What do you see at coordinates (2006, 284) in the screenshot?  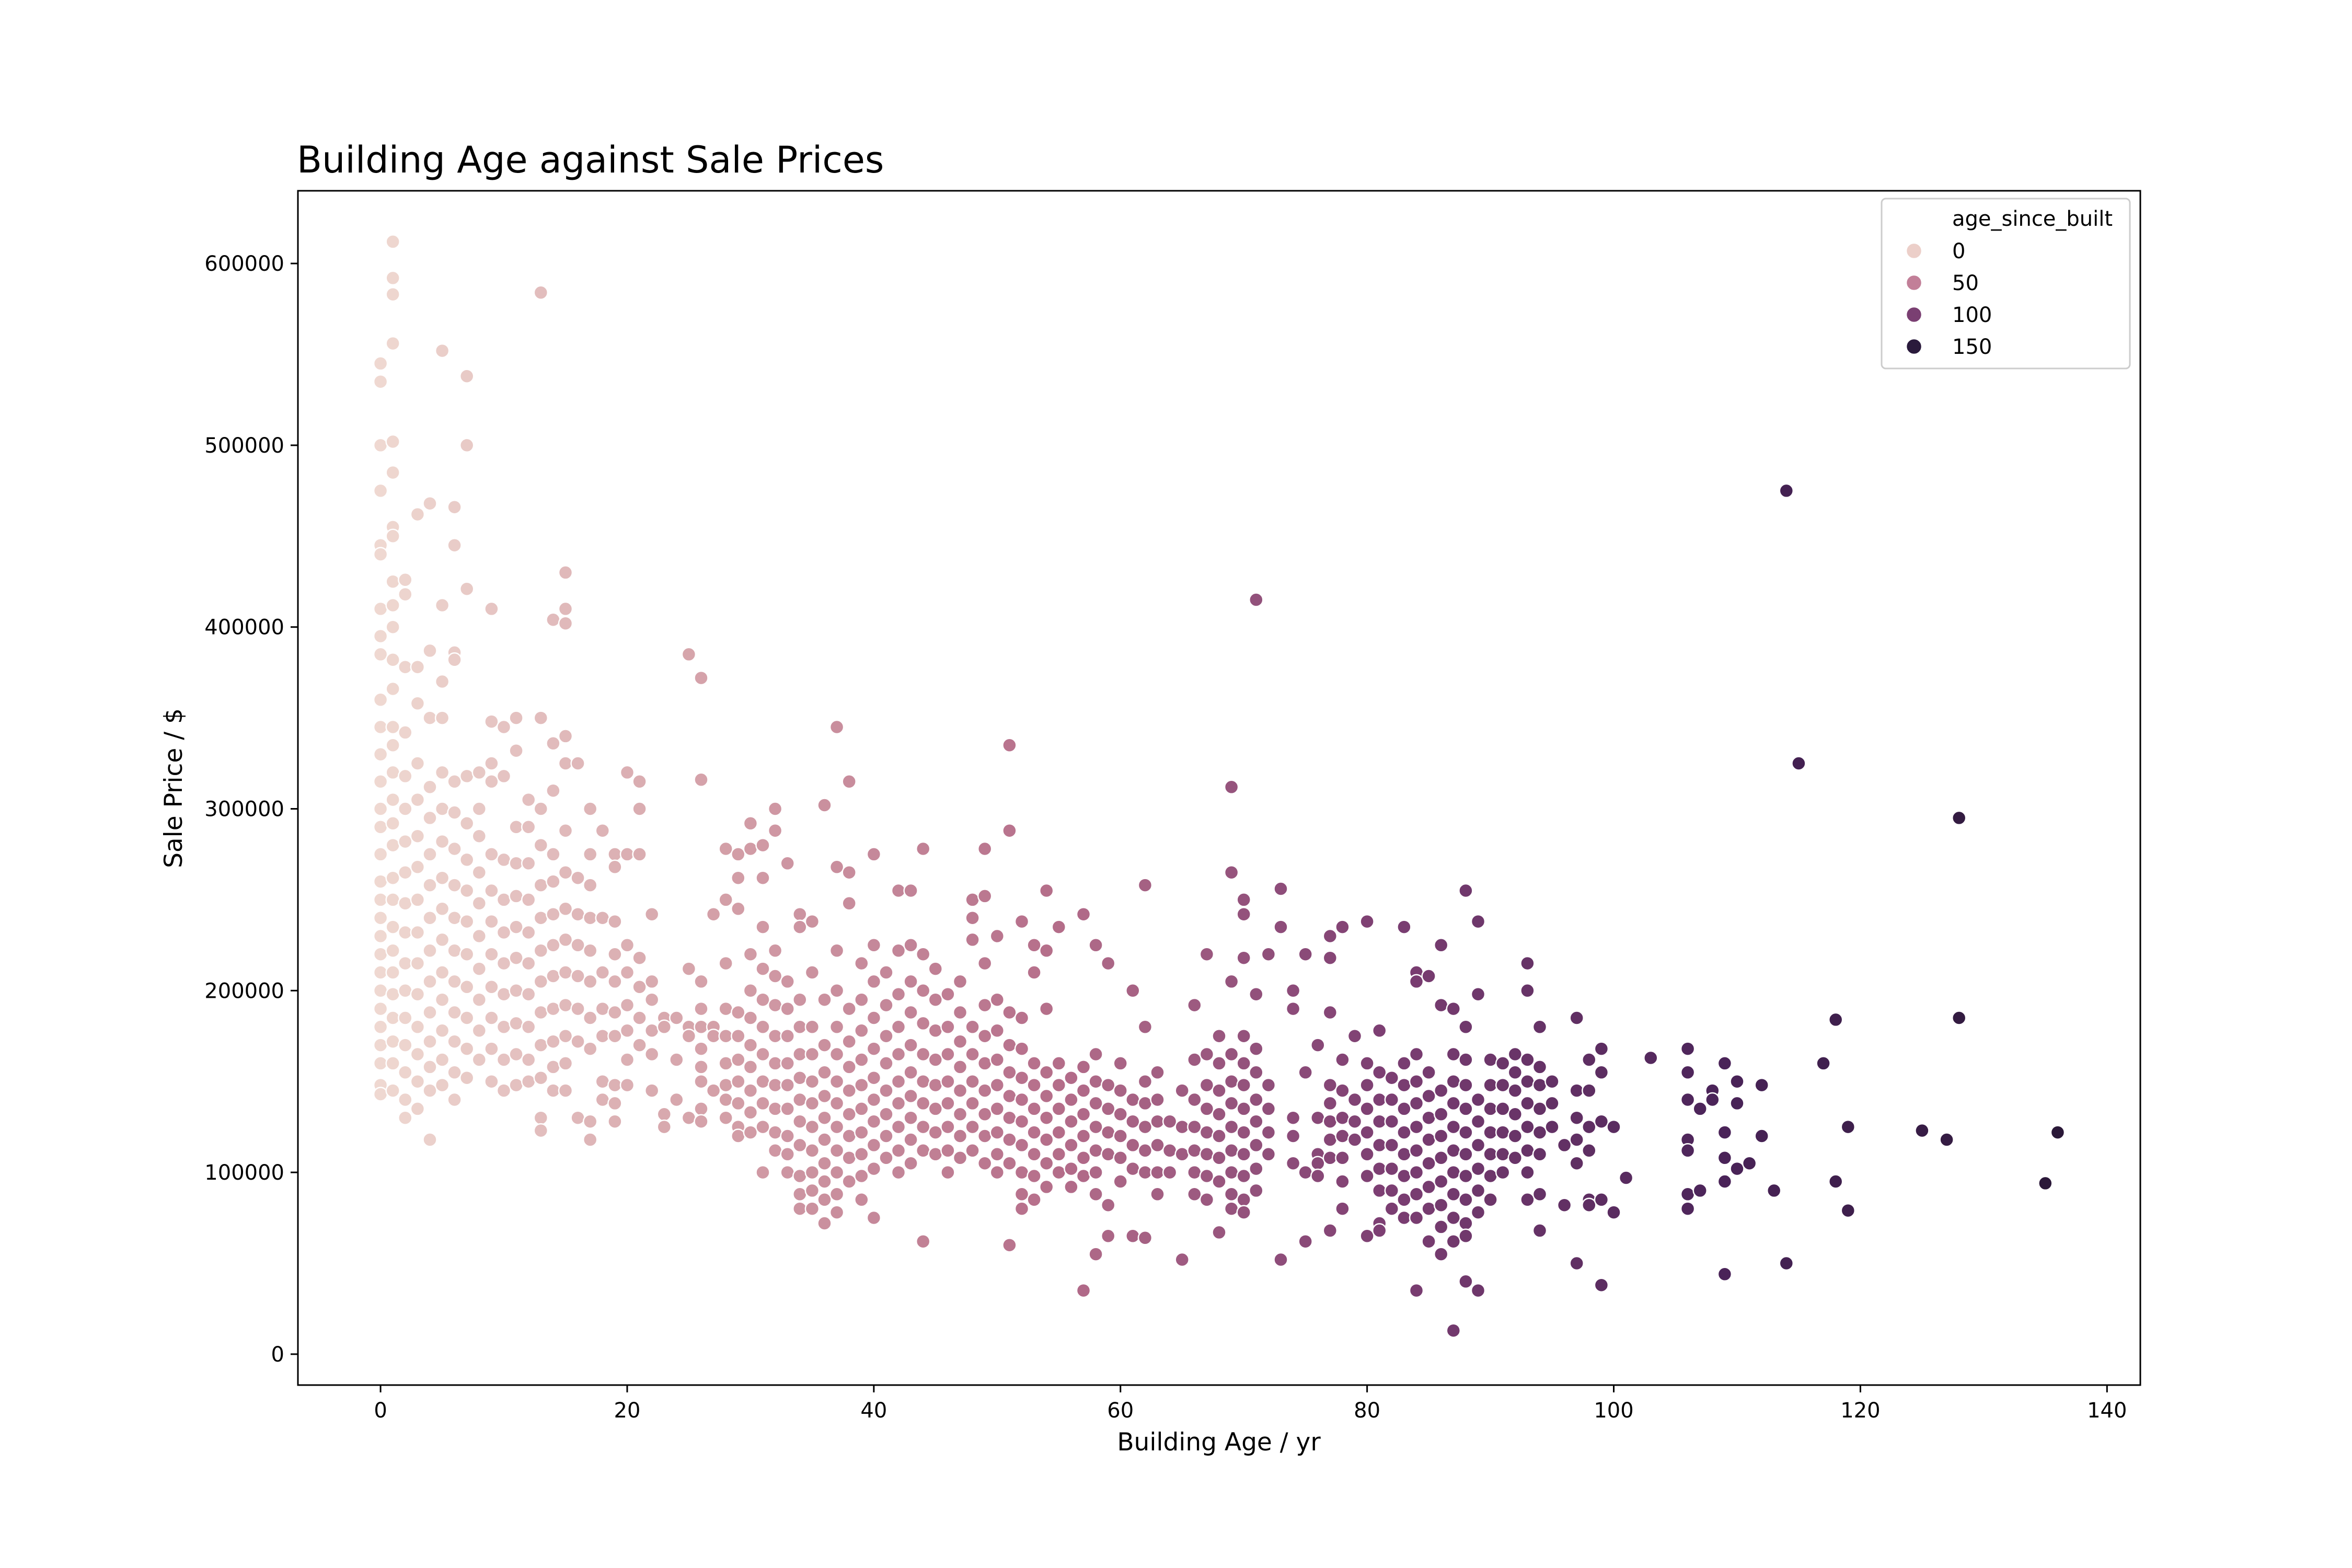 I see `legend-box` at bounding box center [2006, 284].